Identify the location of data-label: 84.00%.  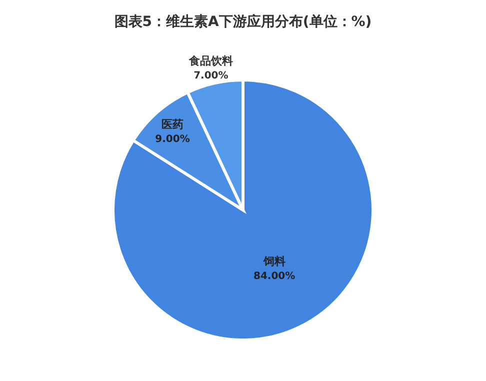
(274, 276).